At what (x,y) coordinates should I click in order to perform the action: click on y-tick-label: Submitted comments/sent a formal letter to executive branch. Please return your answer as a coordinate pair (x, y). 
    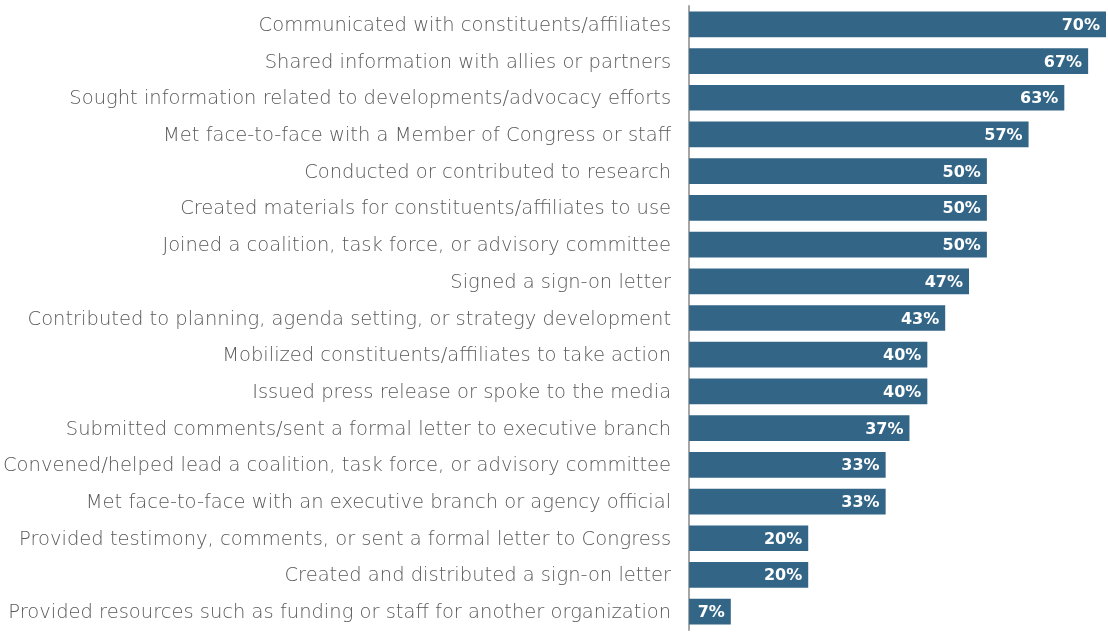
    Looking at the image, I should click on (368, 428).